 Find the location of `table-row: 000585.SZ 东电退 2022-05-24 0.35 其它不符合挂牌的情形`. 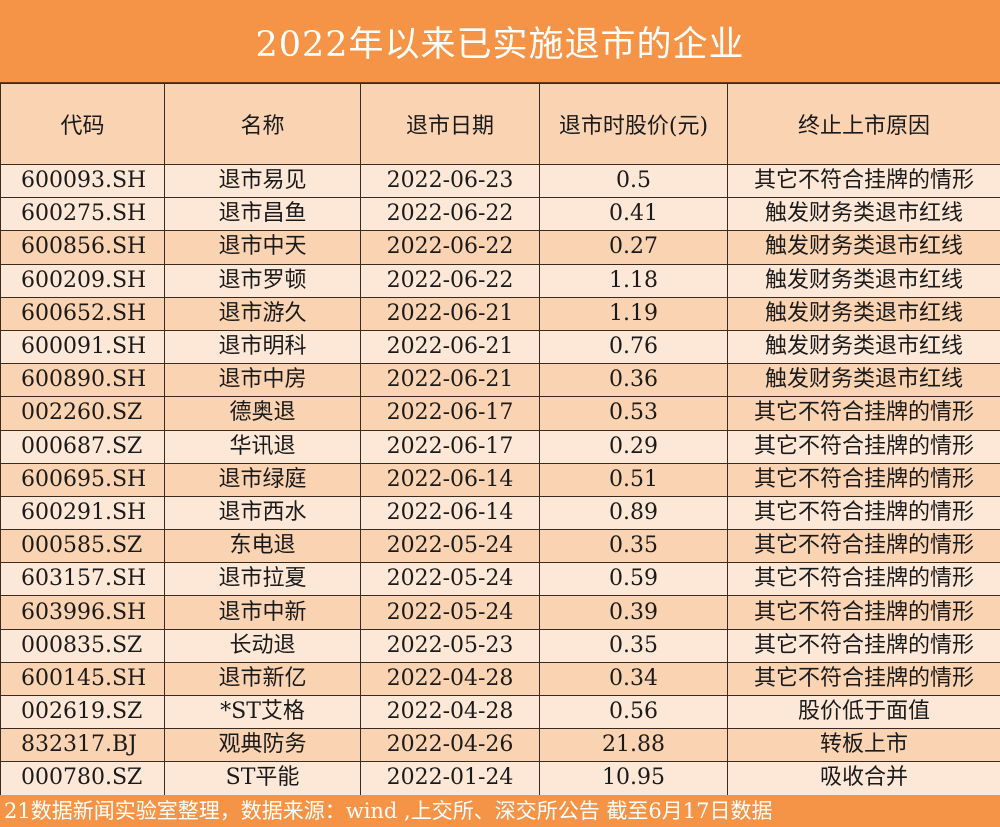

table-row: 000585.SZ 东电退 2022-05-24 0.35 其它不符合挂牌的情形 is located at coordinates (500, 546).